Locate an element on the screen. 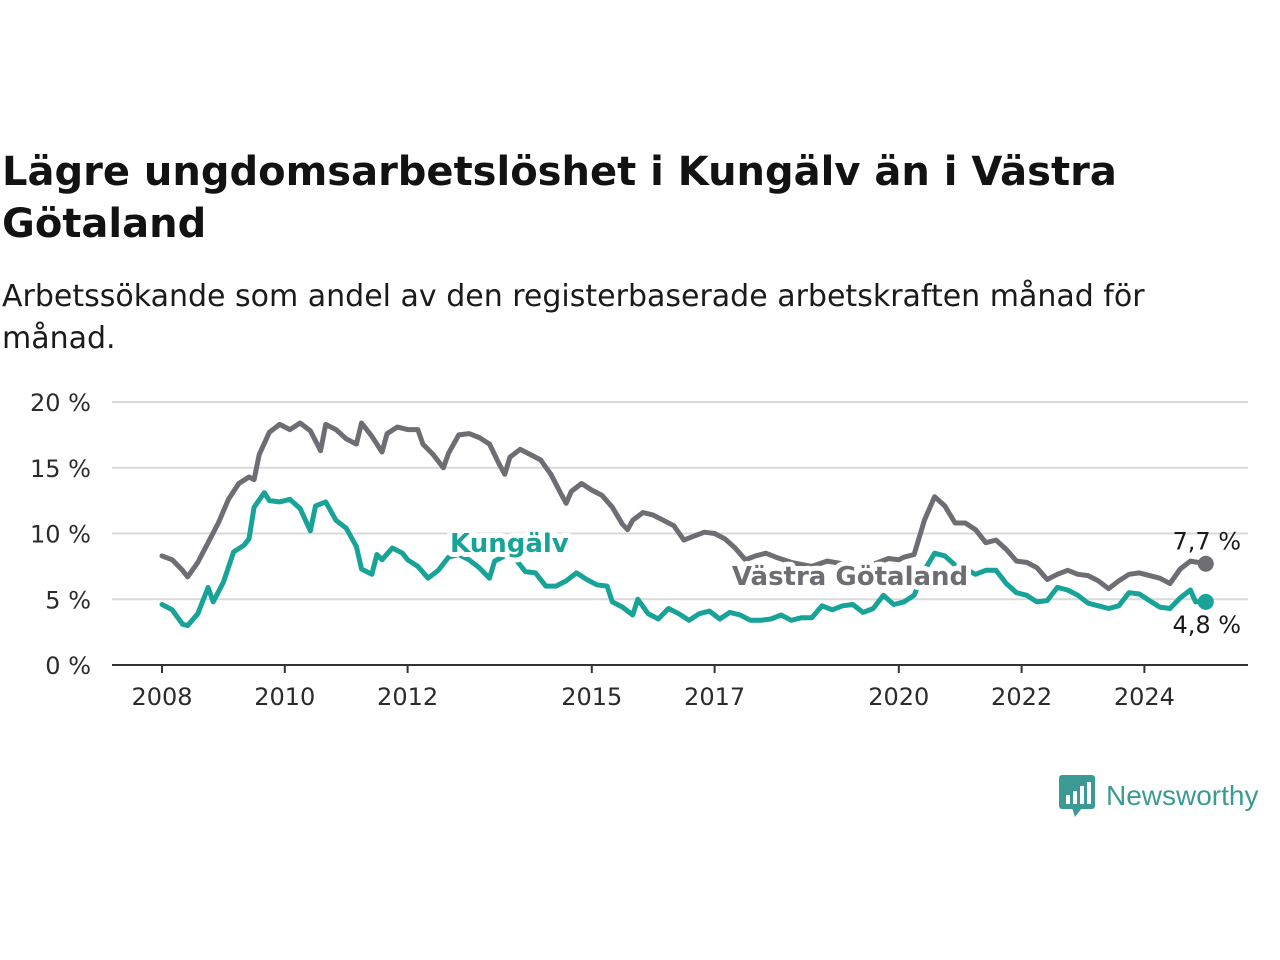 Image resolution: width=1280 pixels, height=960 pixels. series-end-value-label: 4,8 % is located at coordinates (1206, 625).